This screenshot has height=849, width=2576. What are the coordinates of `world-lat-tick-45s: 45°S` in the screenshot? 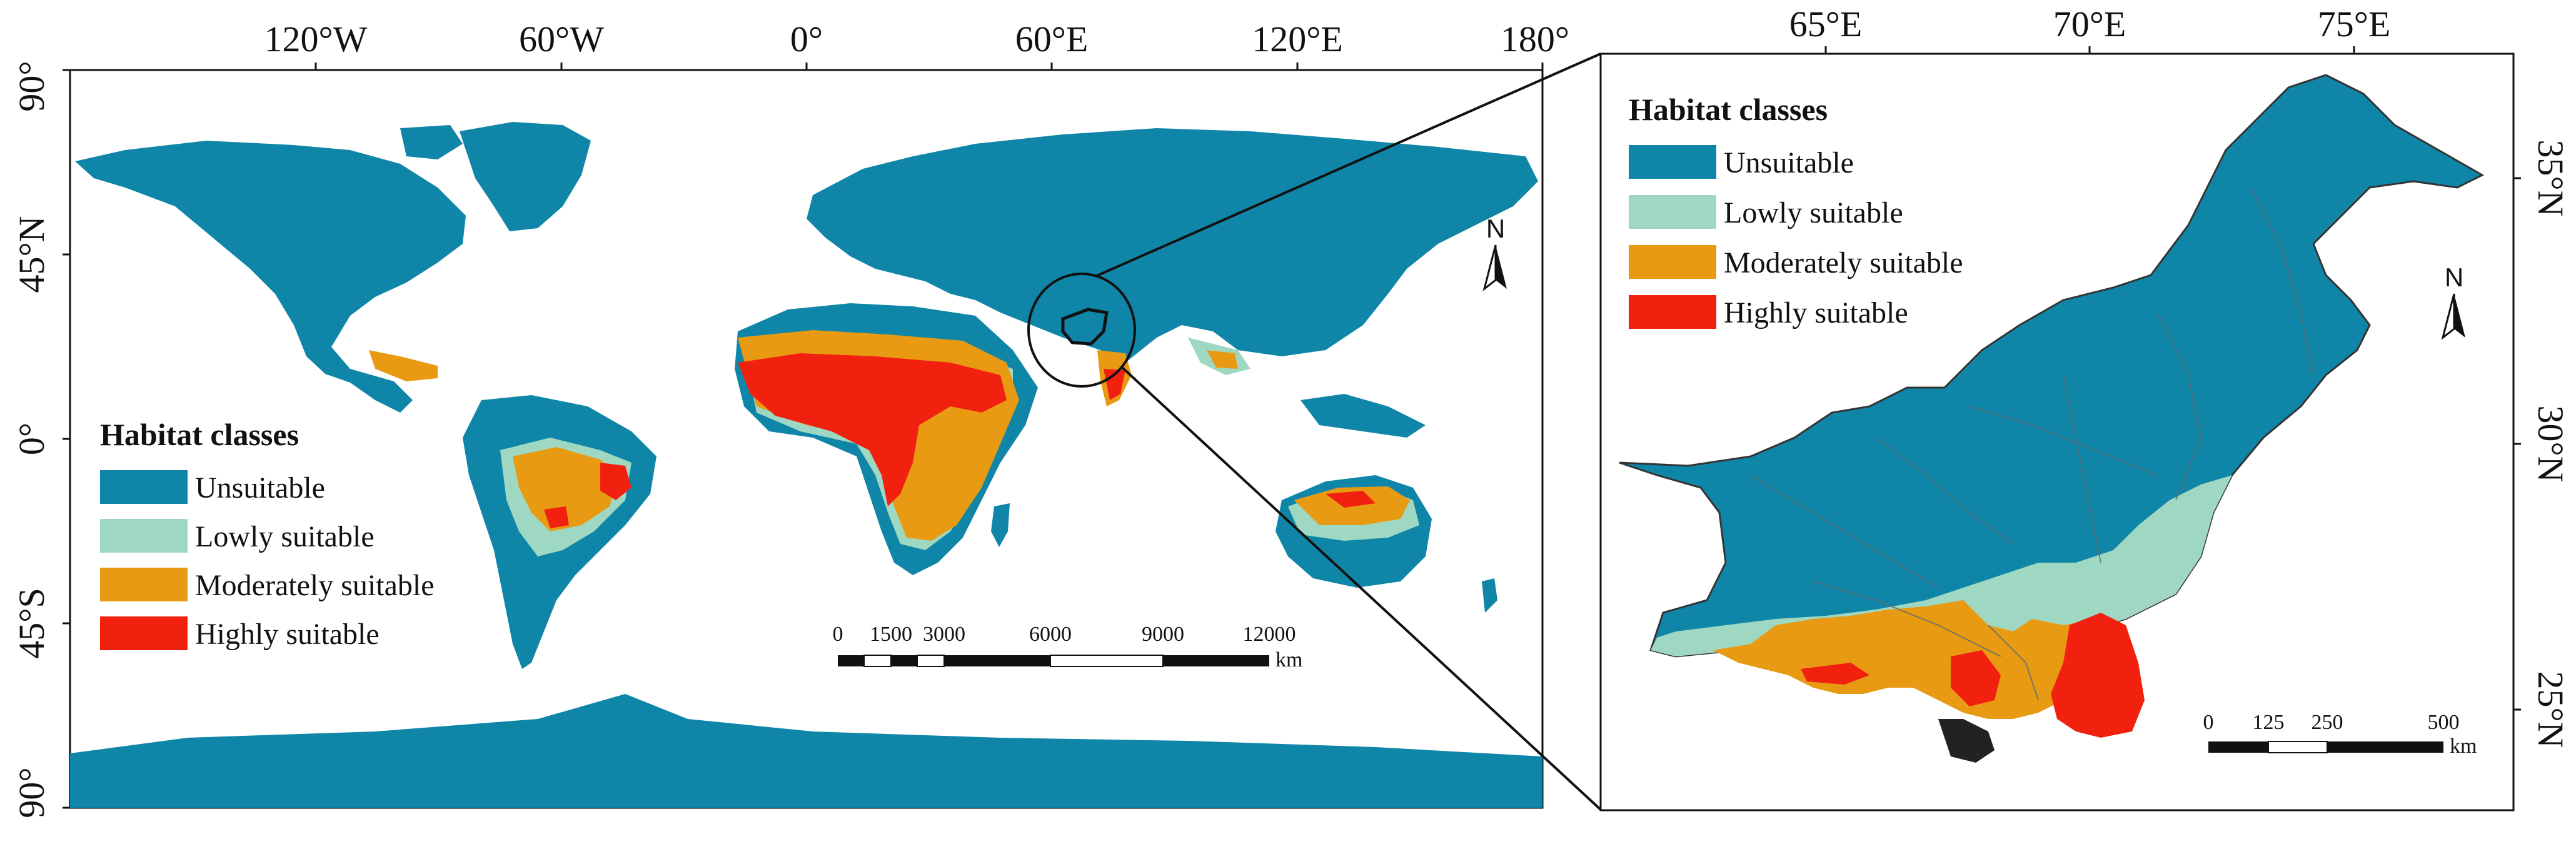 It's located at (31, 623).